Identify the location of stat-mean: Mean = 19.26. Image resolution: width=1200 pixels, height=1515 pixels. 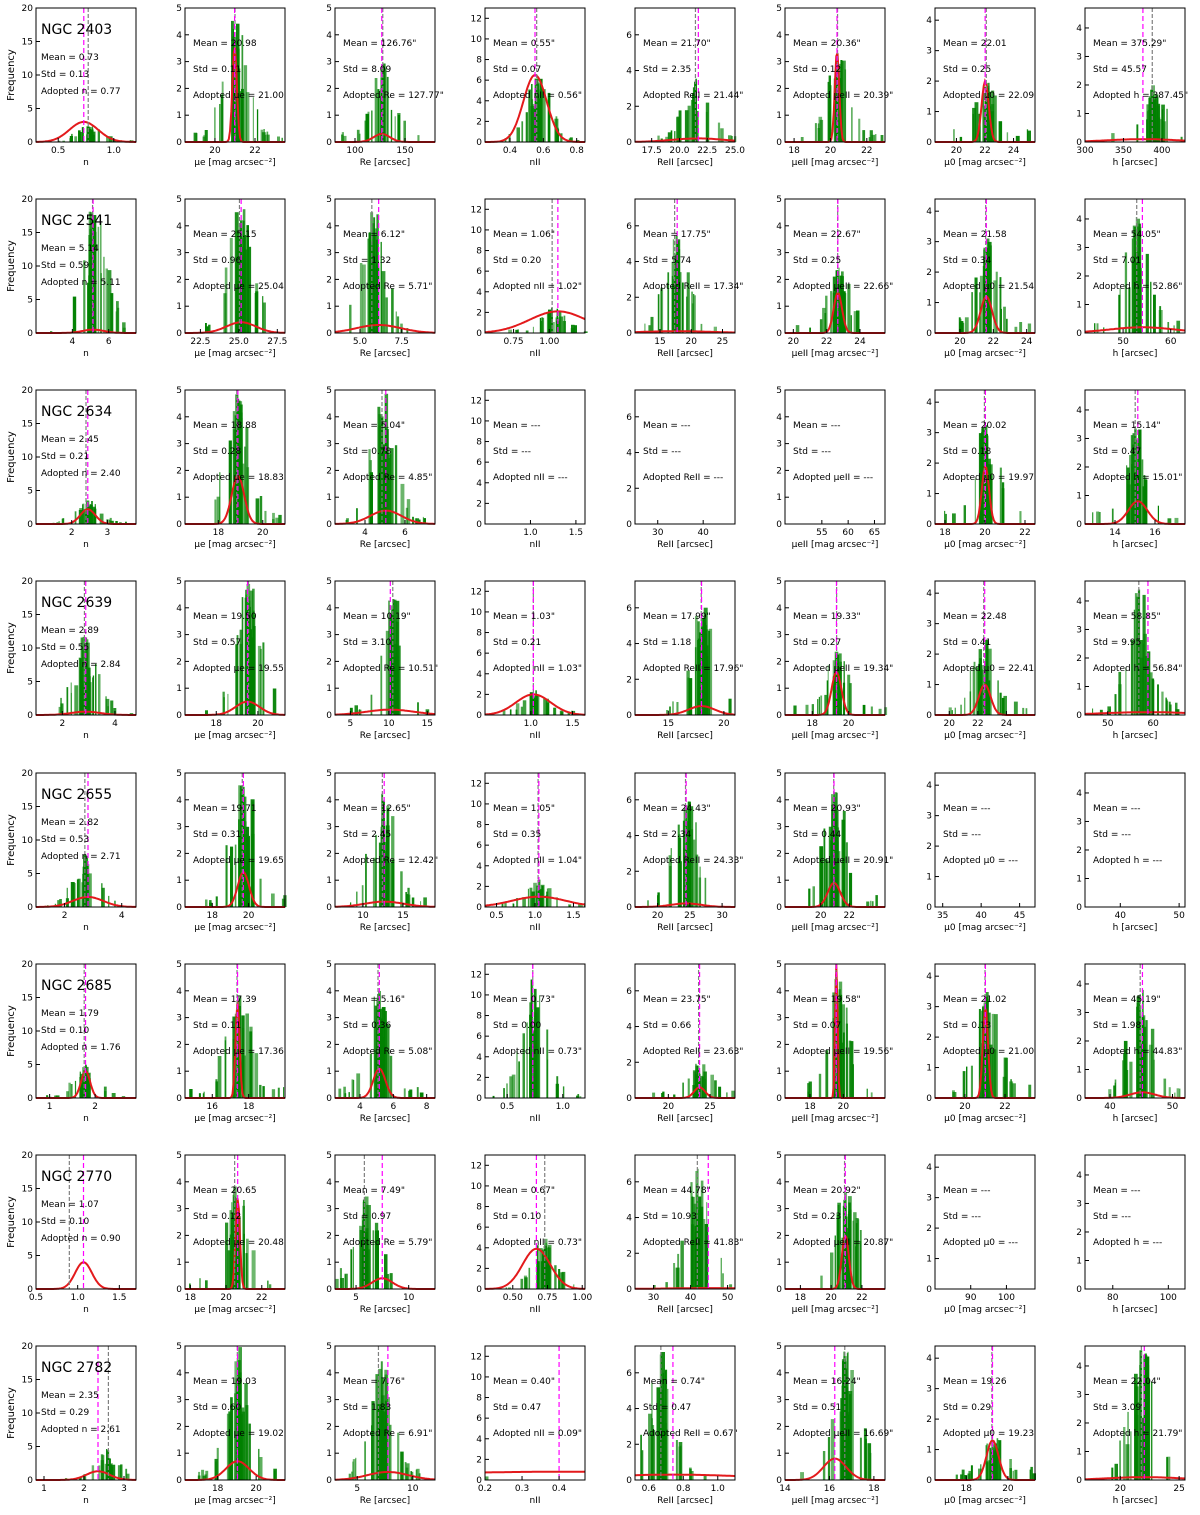
(975, 1382).